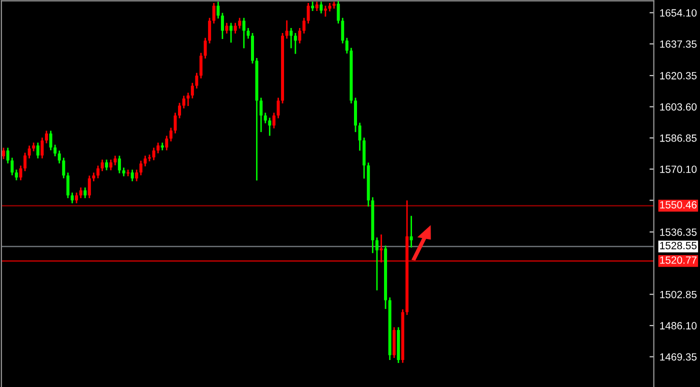 Image resolution: width=700 pixels, height=387 pixels. Describe the element at coordinates (678, 169) in the screenshot. I see `y-tick-label: 1570.10` at that location.